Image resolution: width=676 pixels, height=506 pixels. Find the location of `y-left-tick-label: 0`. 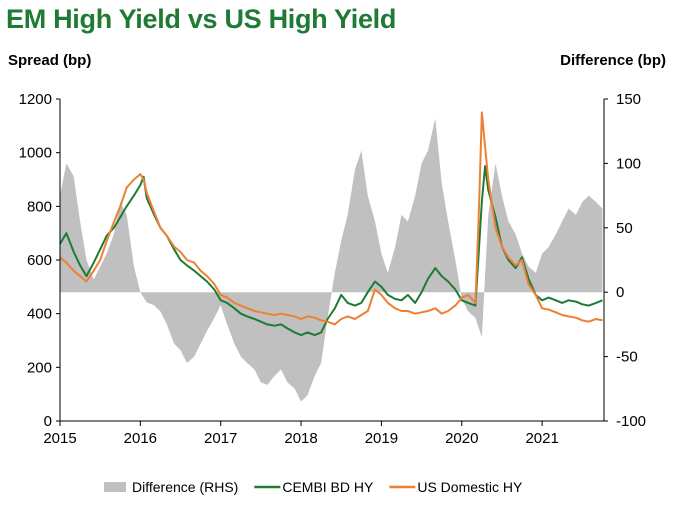

y-left-tick-label: 0 is located at coordinates (48, 421).